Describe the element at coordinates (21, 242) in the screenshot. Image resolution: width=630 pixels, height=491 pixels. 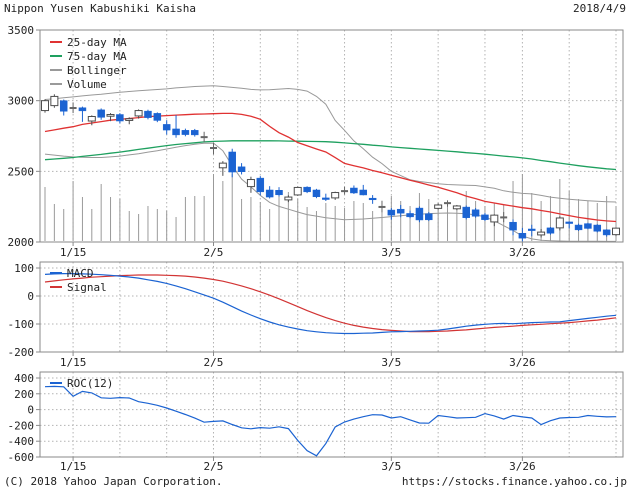
I see `y-tick-label: 2000` at that location.